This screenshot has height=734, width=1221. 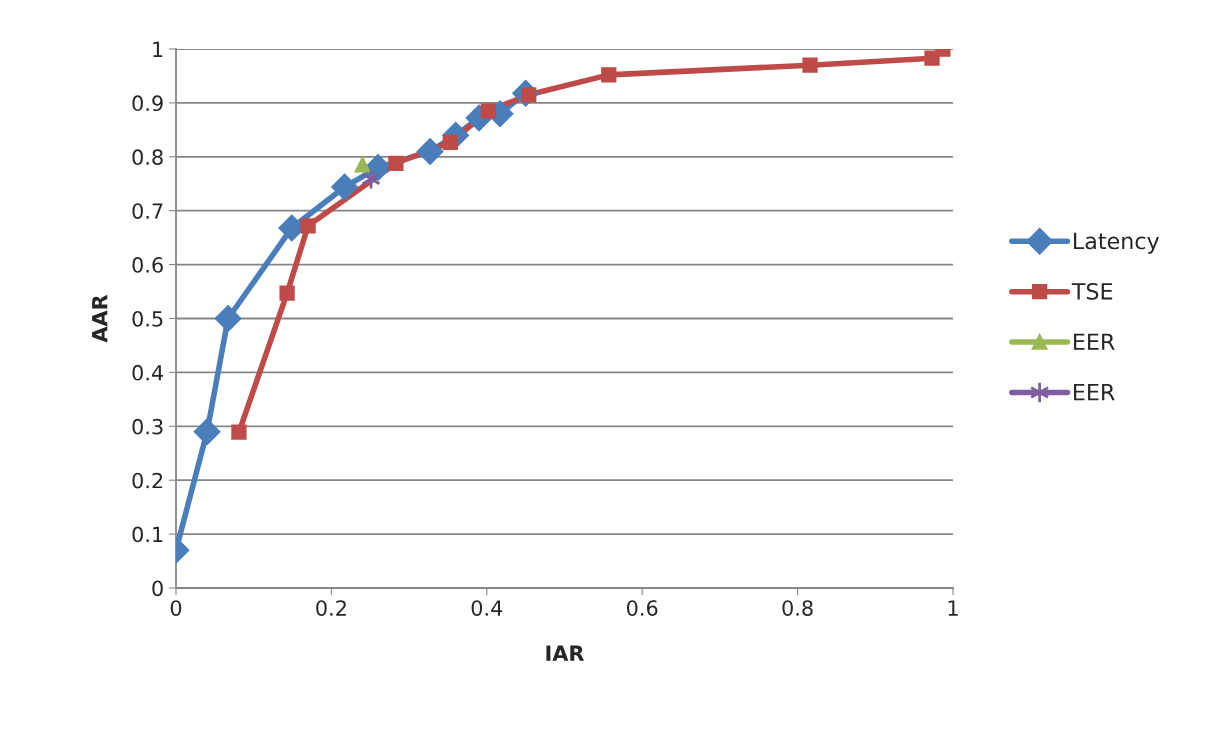 I want to click on x-tick-label: 0.4, so click(x=487, y=608).